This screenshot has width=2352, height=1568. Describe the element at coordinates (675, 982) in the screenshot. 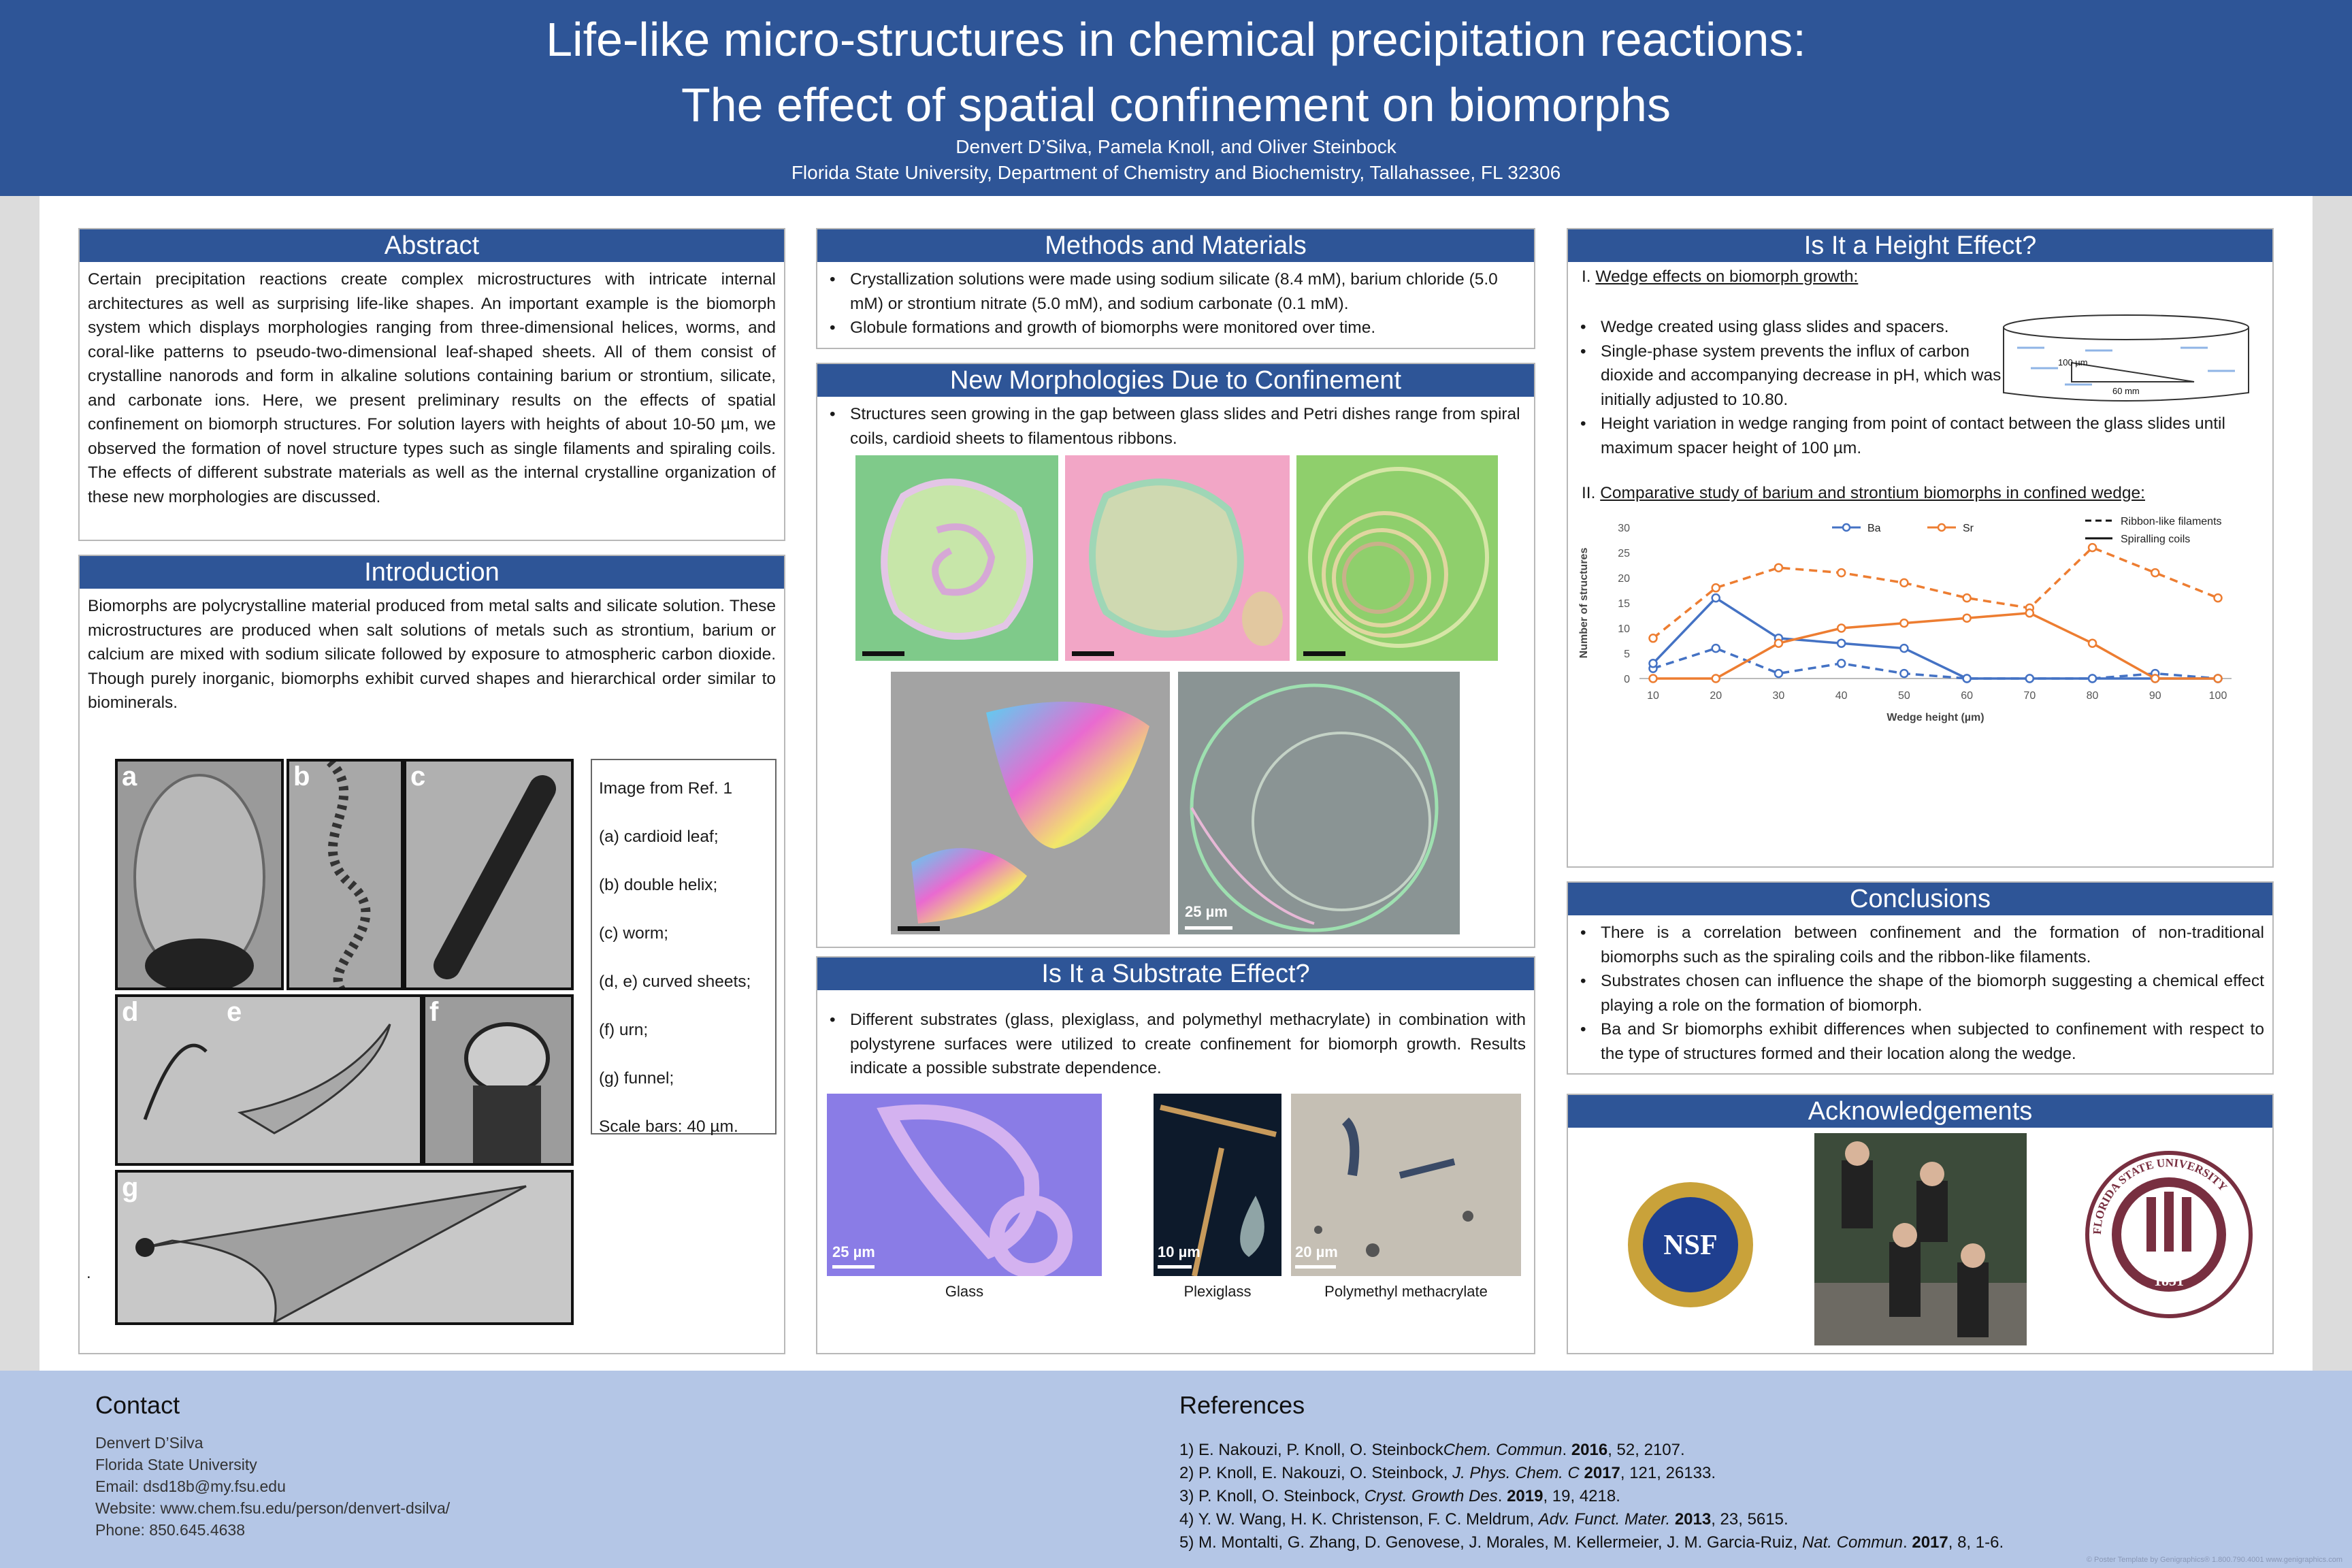

I see `legend-line-5: (d, e) curved sheets;` at that location.